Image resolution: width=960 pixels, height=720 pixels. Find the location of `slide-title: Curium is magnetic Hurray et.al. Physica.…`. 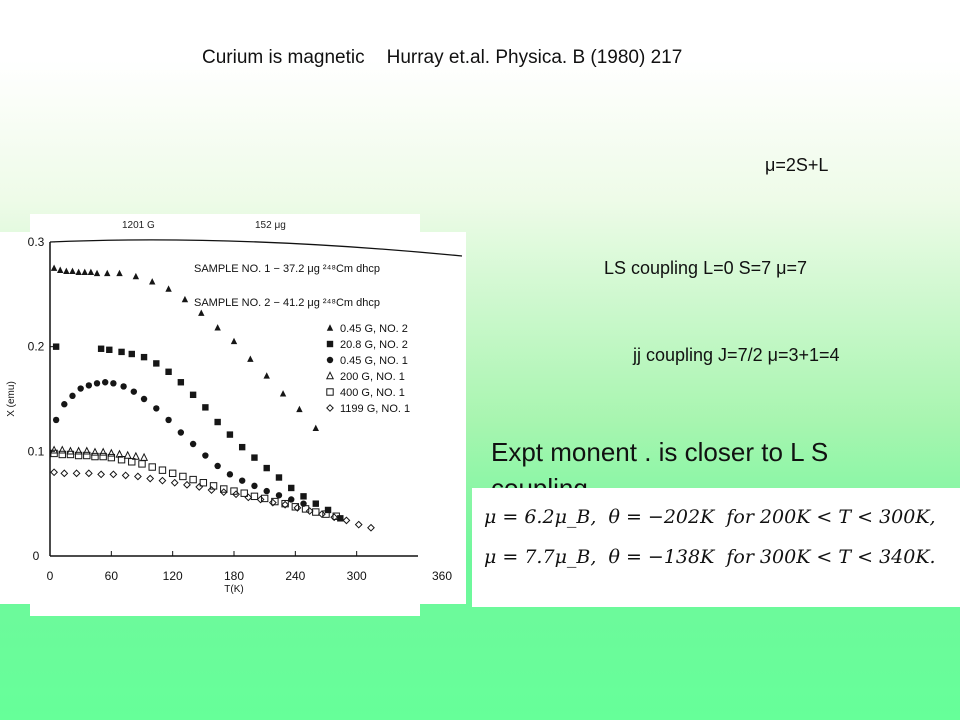

slide-title: Curium is magnetic Hurray et.al. Physica.… is located at coordinates (442, 58).